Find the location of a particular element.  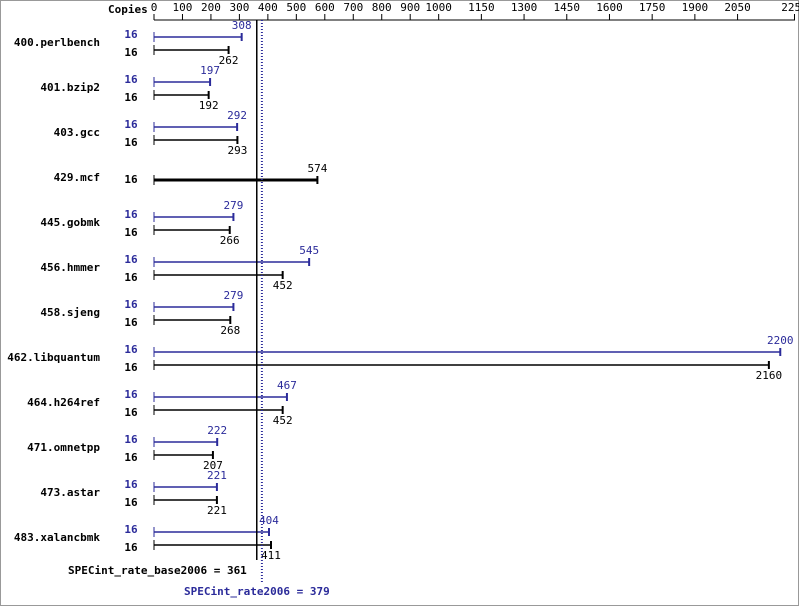

x-tick-label: 400 is located at coordinates (268, 7).